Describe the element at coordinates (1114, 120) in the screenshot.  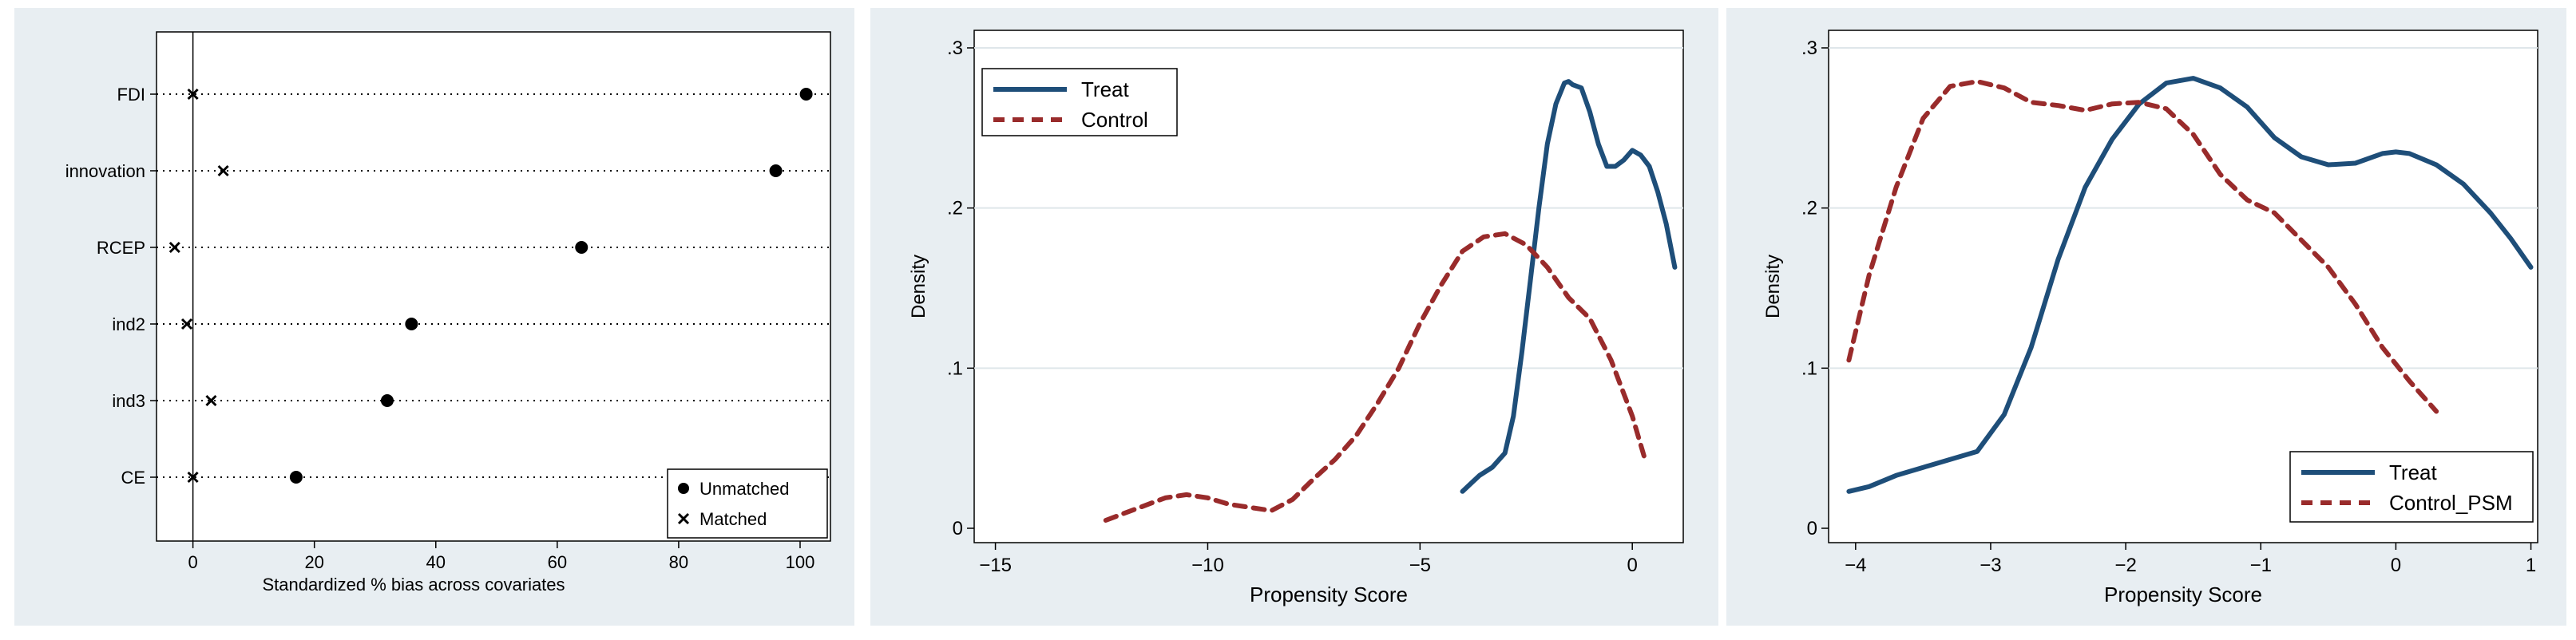
I see `legend-label-control: Control` at that location.